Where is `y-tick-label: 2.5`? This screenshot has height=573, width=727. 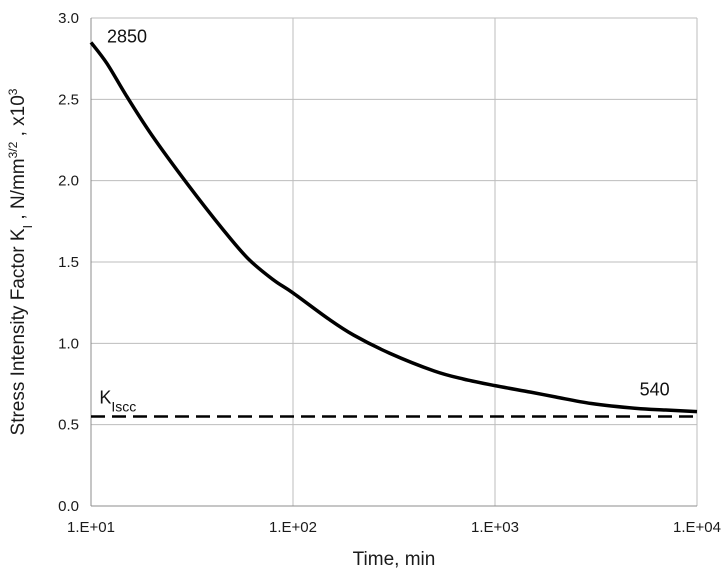
y-tick-label: 2.5 is located at coordinates (68, 99).